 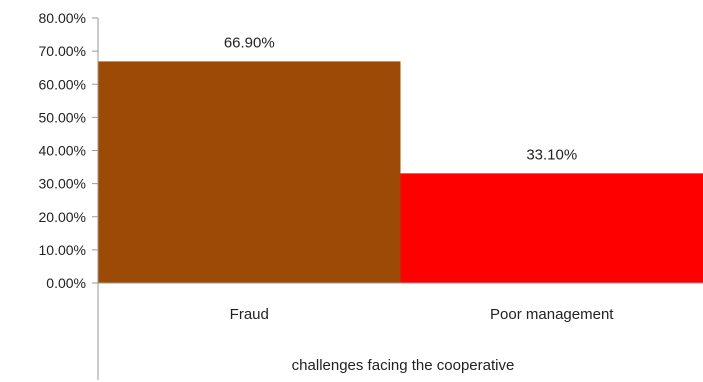 What do you see at coordinates (551, 228) in the screenshot?
I see `bar-poor-management` at bounding box center [551, 228].